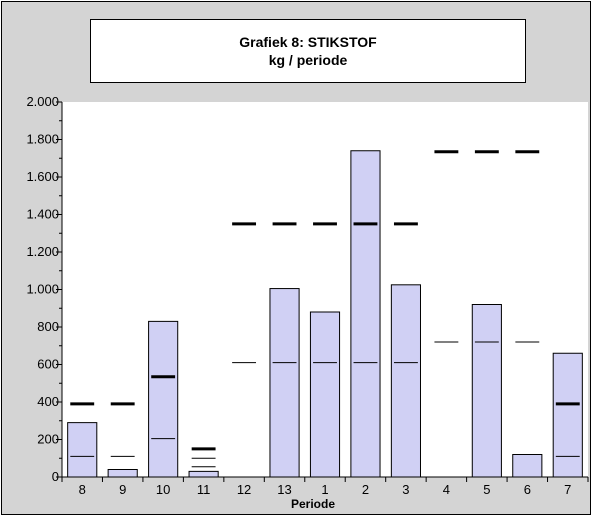  What do you see at coordinates (48, 401) in the screenshot?
I see `y-tick-label: 400` at bounding box center [48, 401].